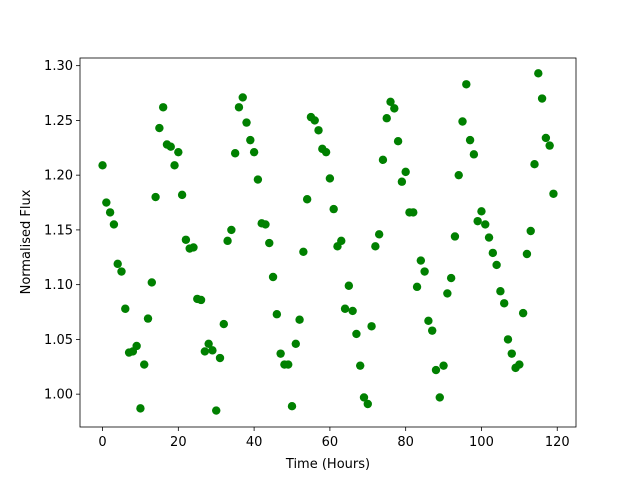  What do you see at coordinates (327, 464) in the screenshot?
I see `x-axis-label: Time (Hours)` at bounding box center [327, 464].